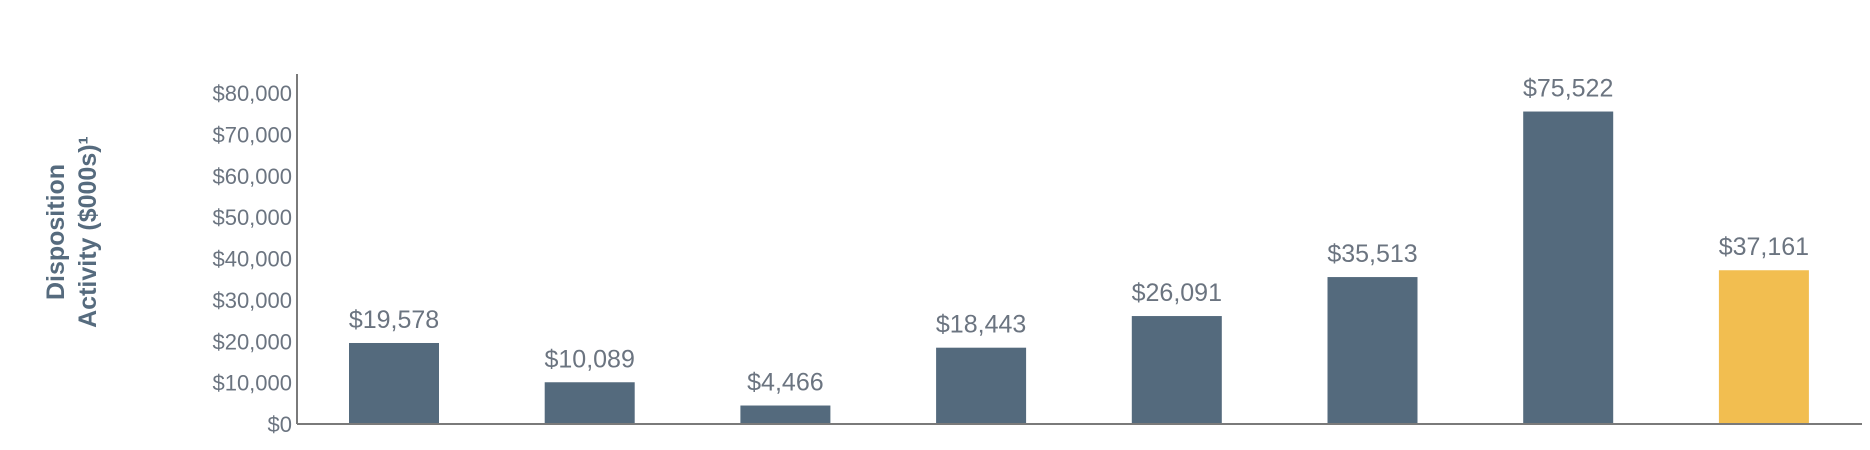 This screenshot has height=450, width=1870. I want to click on y-tick-label: $30,000, so click(252, 300).